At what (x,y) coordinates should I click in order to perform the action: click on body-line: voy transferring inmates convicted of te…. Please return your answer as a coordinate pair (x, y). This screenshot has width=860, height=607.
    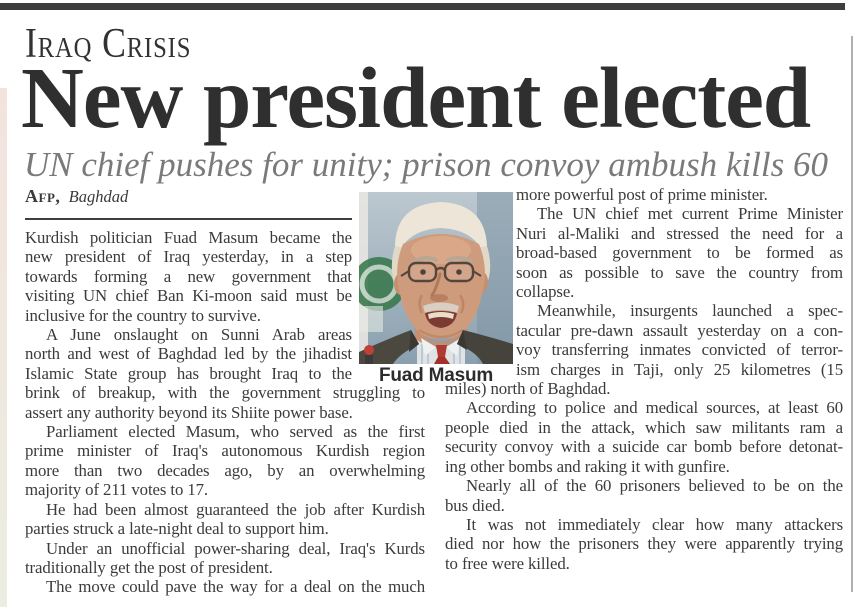
    Looking at the image, I should click on (679, 350).